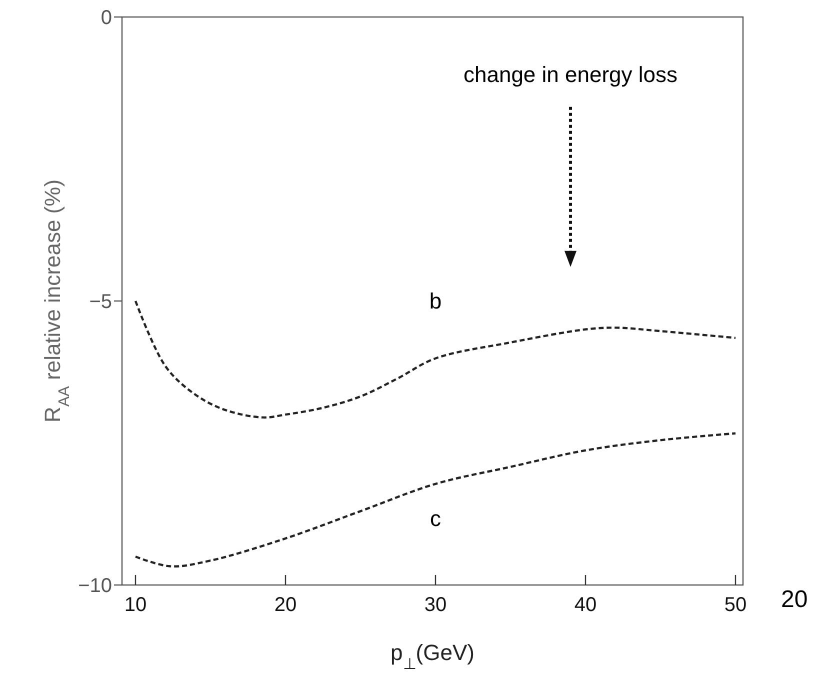  Describe the element at coordinates (585, 605) in the screenshot. I see `x-tick-label: 40` at that location.